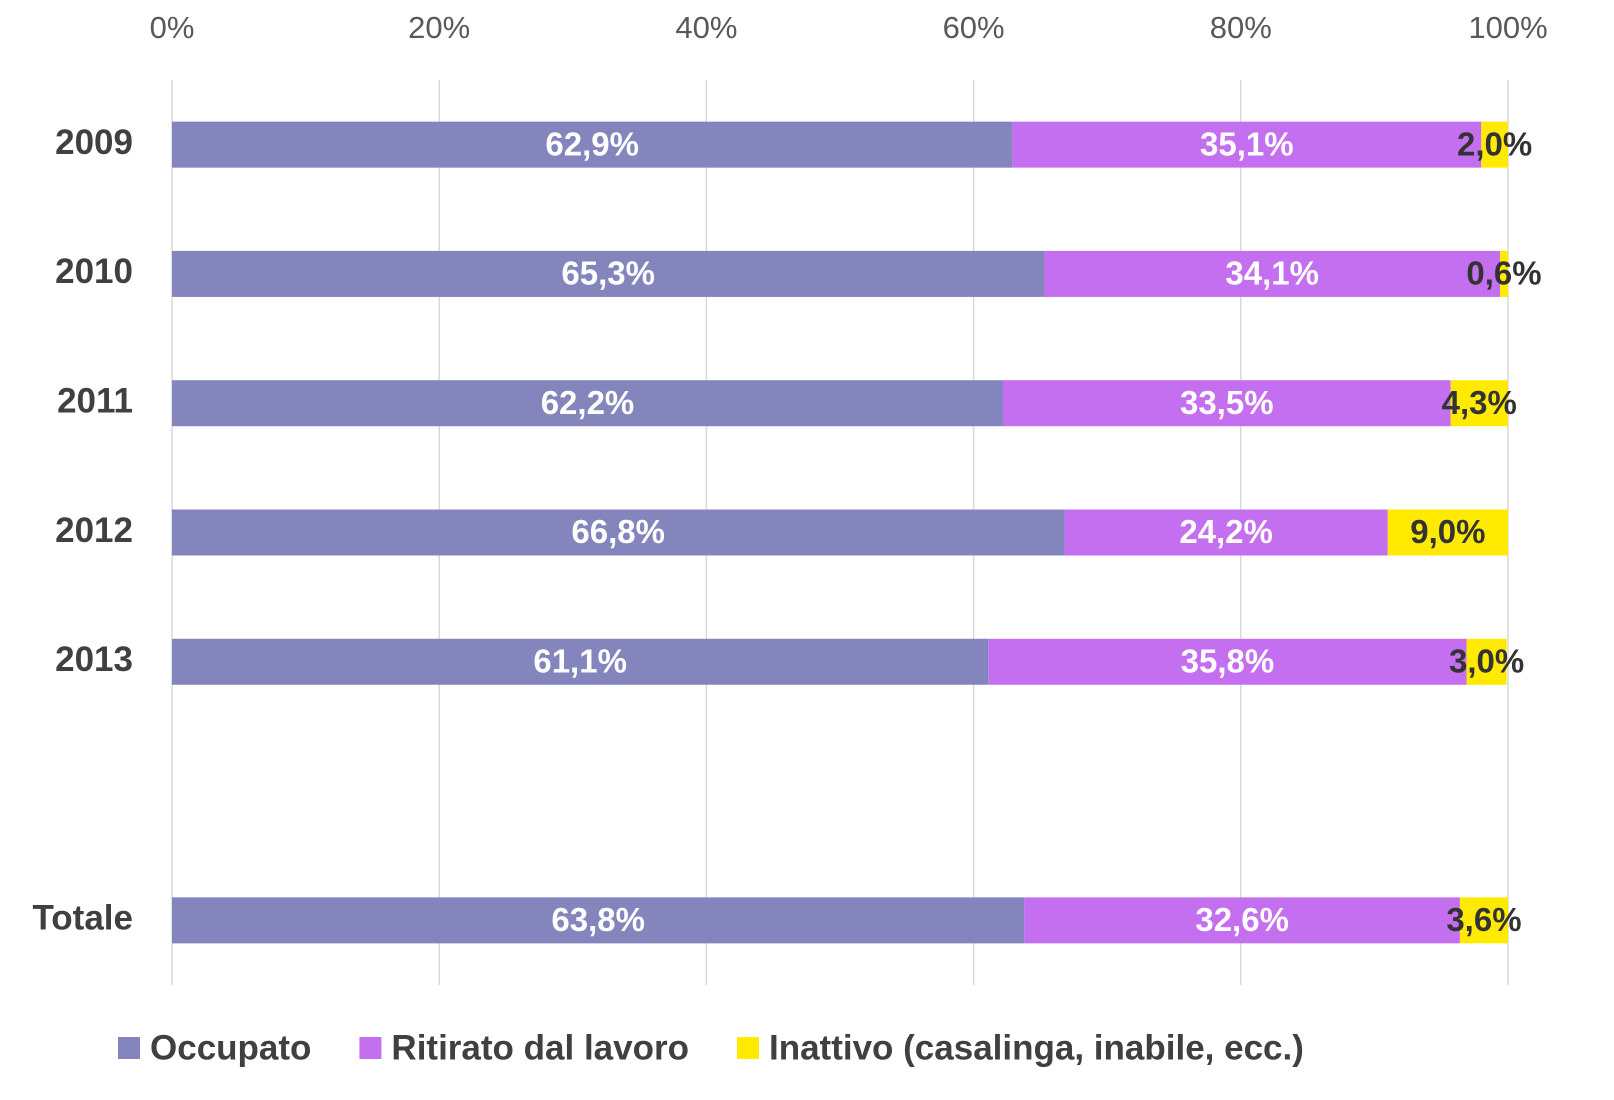  Describe the element at coordinates (1507, 27) in the screenshot. I see `x-tick-label: 100%` at that location.